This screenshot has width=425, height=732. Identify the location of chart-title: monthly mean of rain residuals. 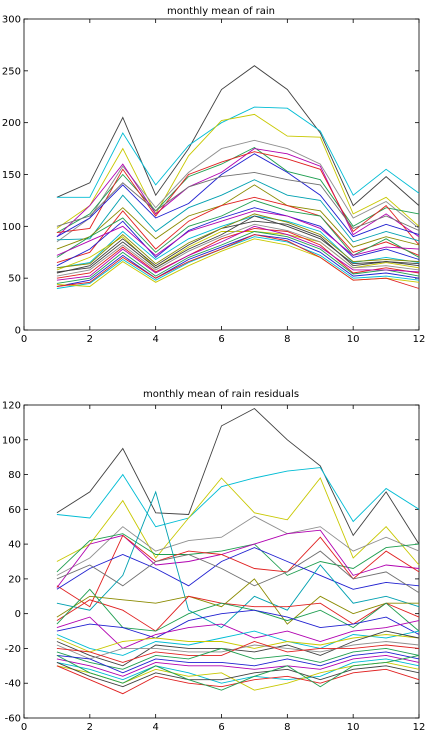
(221, 394).